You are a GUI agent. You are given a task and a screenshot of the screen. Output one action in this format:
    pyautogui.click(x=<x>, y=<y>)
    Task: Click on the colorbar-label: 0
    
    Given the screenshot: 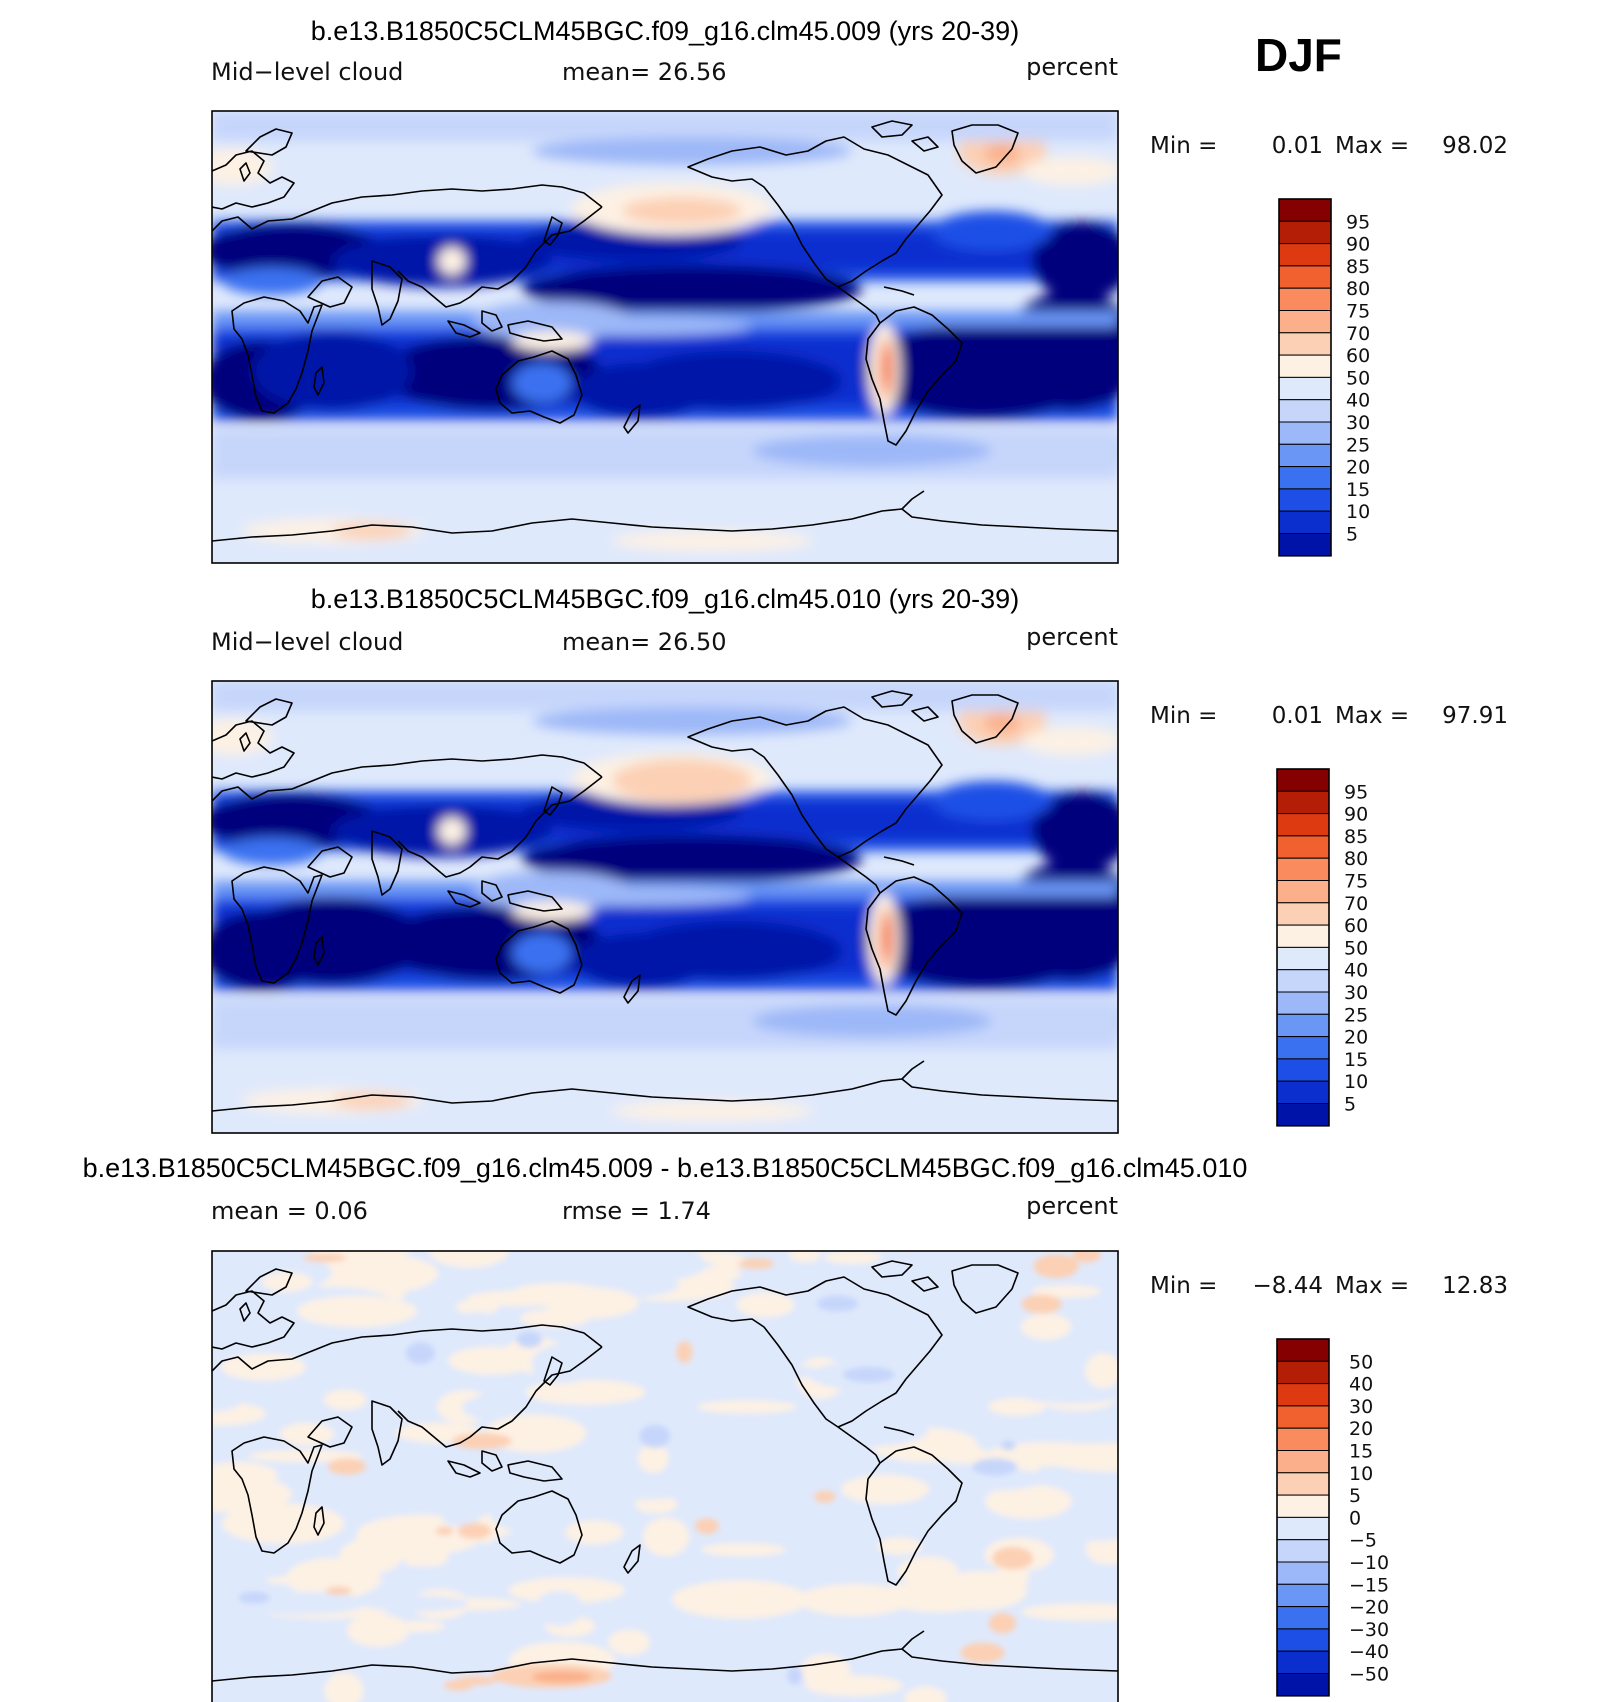 What is the action you would take?
    pyautogui.click(x=1355, y=1518)
    